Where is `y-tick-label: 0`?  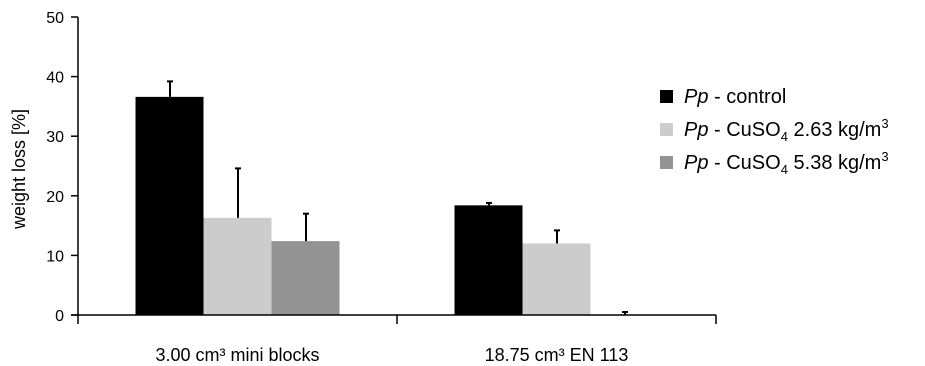 y-tick-label: 0 is located at coordinates (59, 316).